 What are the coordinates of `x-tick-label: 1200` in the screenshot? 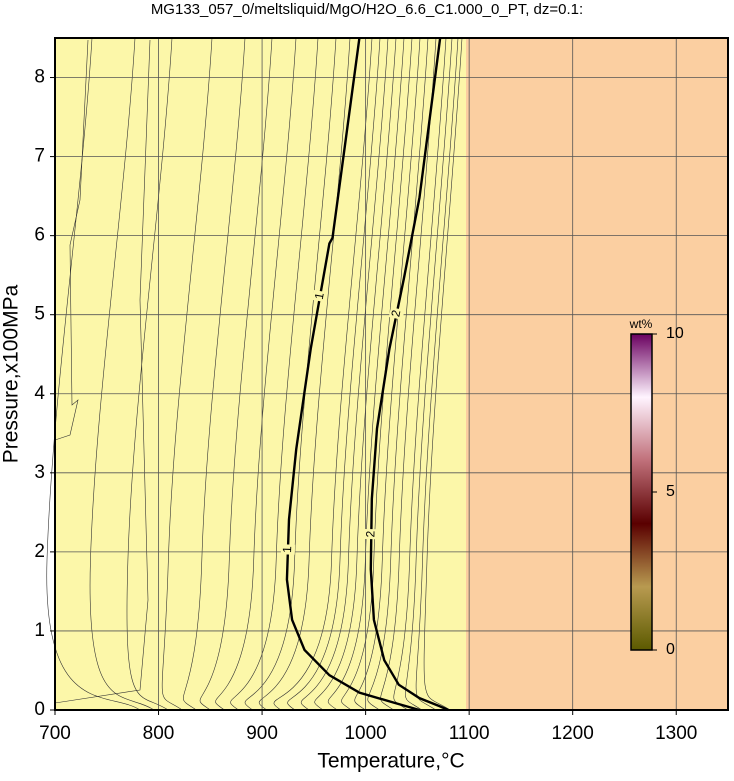 It's located at (573, 733).